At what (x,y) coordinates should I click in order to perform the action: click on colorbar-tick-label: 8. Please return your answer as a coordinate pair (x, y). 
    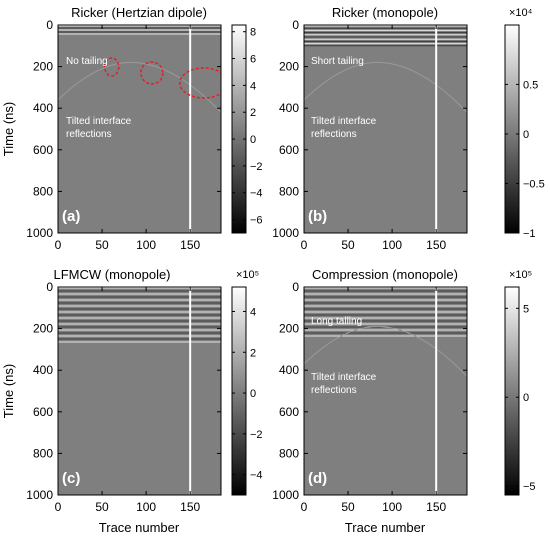
    Looking at the image, I should click on (253, 33).